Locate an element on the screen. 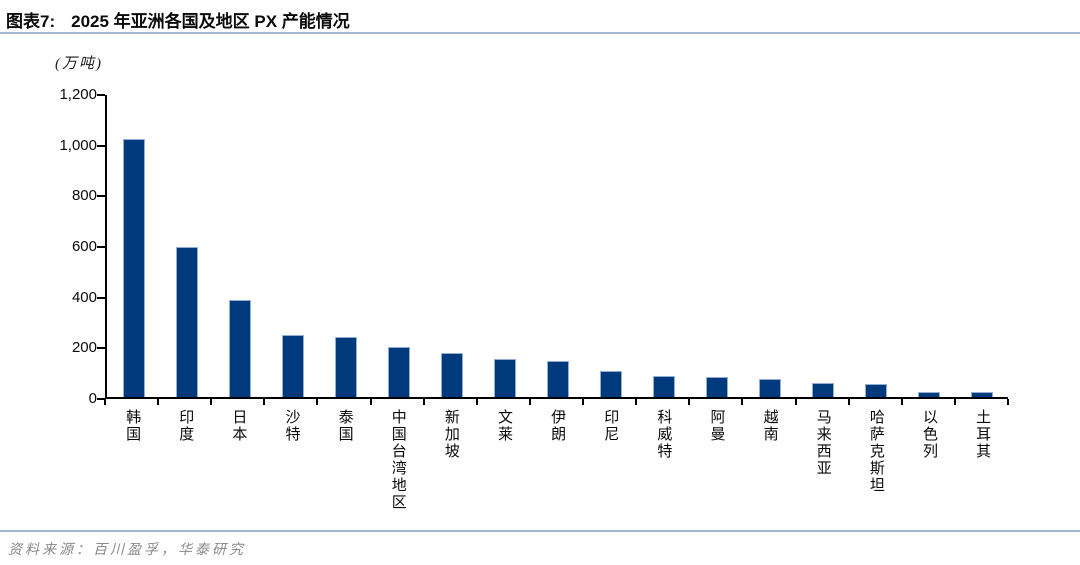 Image resolution: width=1080 pixels, height=565 pixels. x-label-slot: 越南 is located at coordinates (769, 460).